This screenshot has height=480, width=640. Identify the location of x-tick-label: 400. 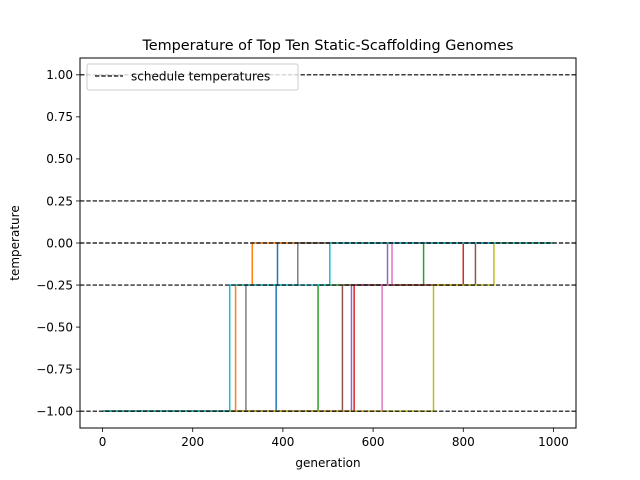
(282, 442).